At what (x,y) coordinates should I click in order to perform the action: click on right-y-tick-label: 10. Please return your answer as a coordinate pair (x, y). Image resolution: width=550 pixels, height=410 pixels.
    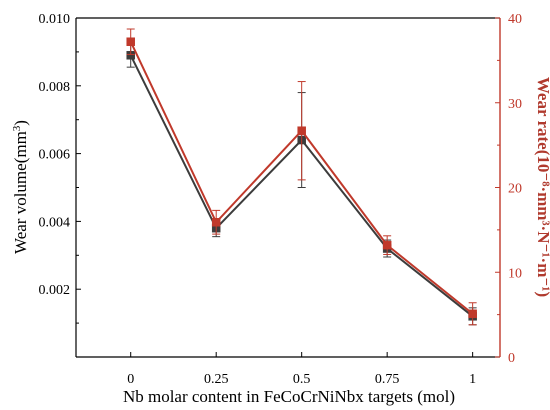
    Looking at the image, I should click on (515, 273).